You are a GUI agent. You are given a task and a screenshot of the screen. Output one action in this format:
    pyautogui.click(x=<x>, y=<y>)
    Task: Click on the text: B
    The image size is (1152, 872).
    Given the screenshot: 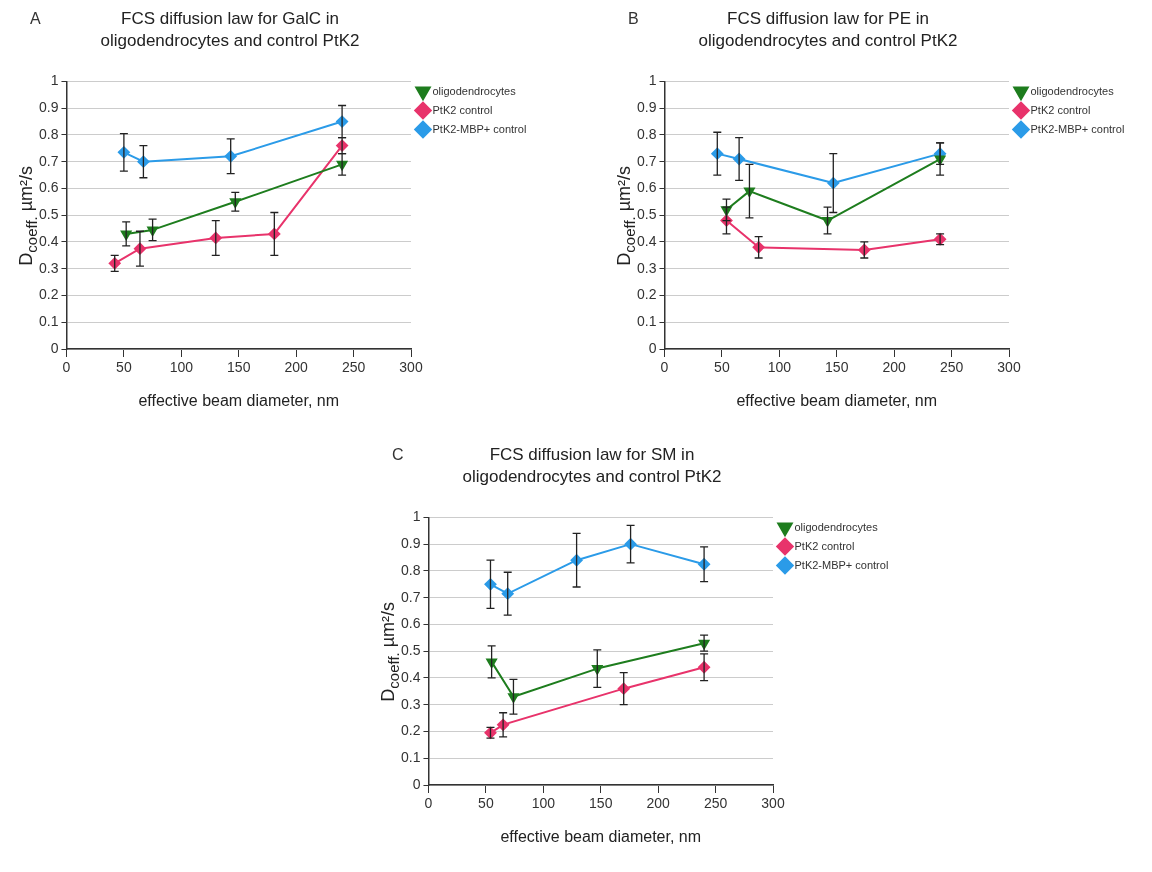 What is the action you would take?
    pyautogui.click(x=633, y=19)
    